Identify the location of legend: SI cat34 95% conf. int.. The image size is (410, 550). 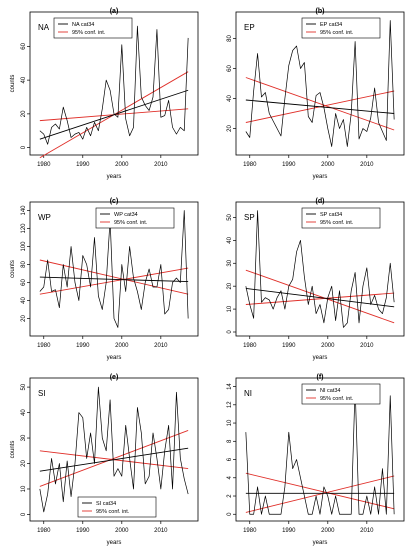
(117, 507).